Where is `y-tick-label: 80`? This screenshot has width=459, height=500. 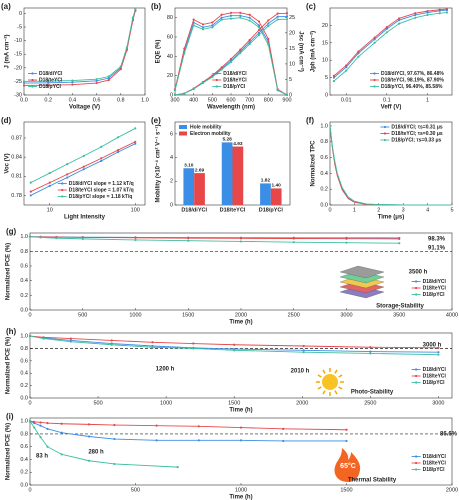
y-tick-label: 80 is located at coordinates (170, 18).